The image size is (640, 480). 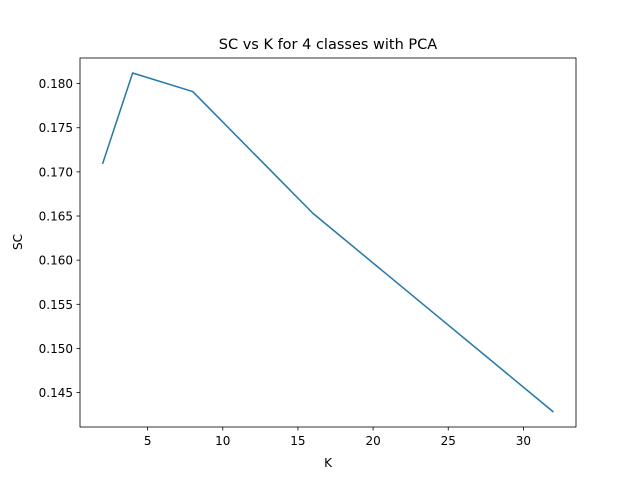 I want to click on x-tick-label: 25, so click(x=448, y=441).